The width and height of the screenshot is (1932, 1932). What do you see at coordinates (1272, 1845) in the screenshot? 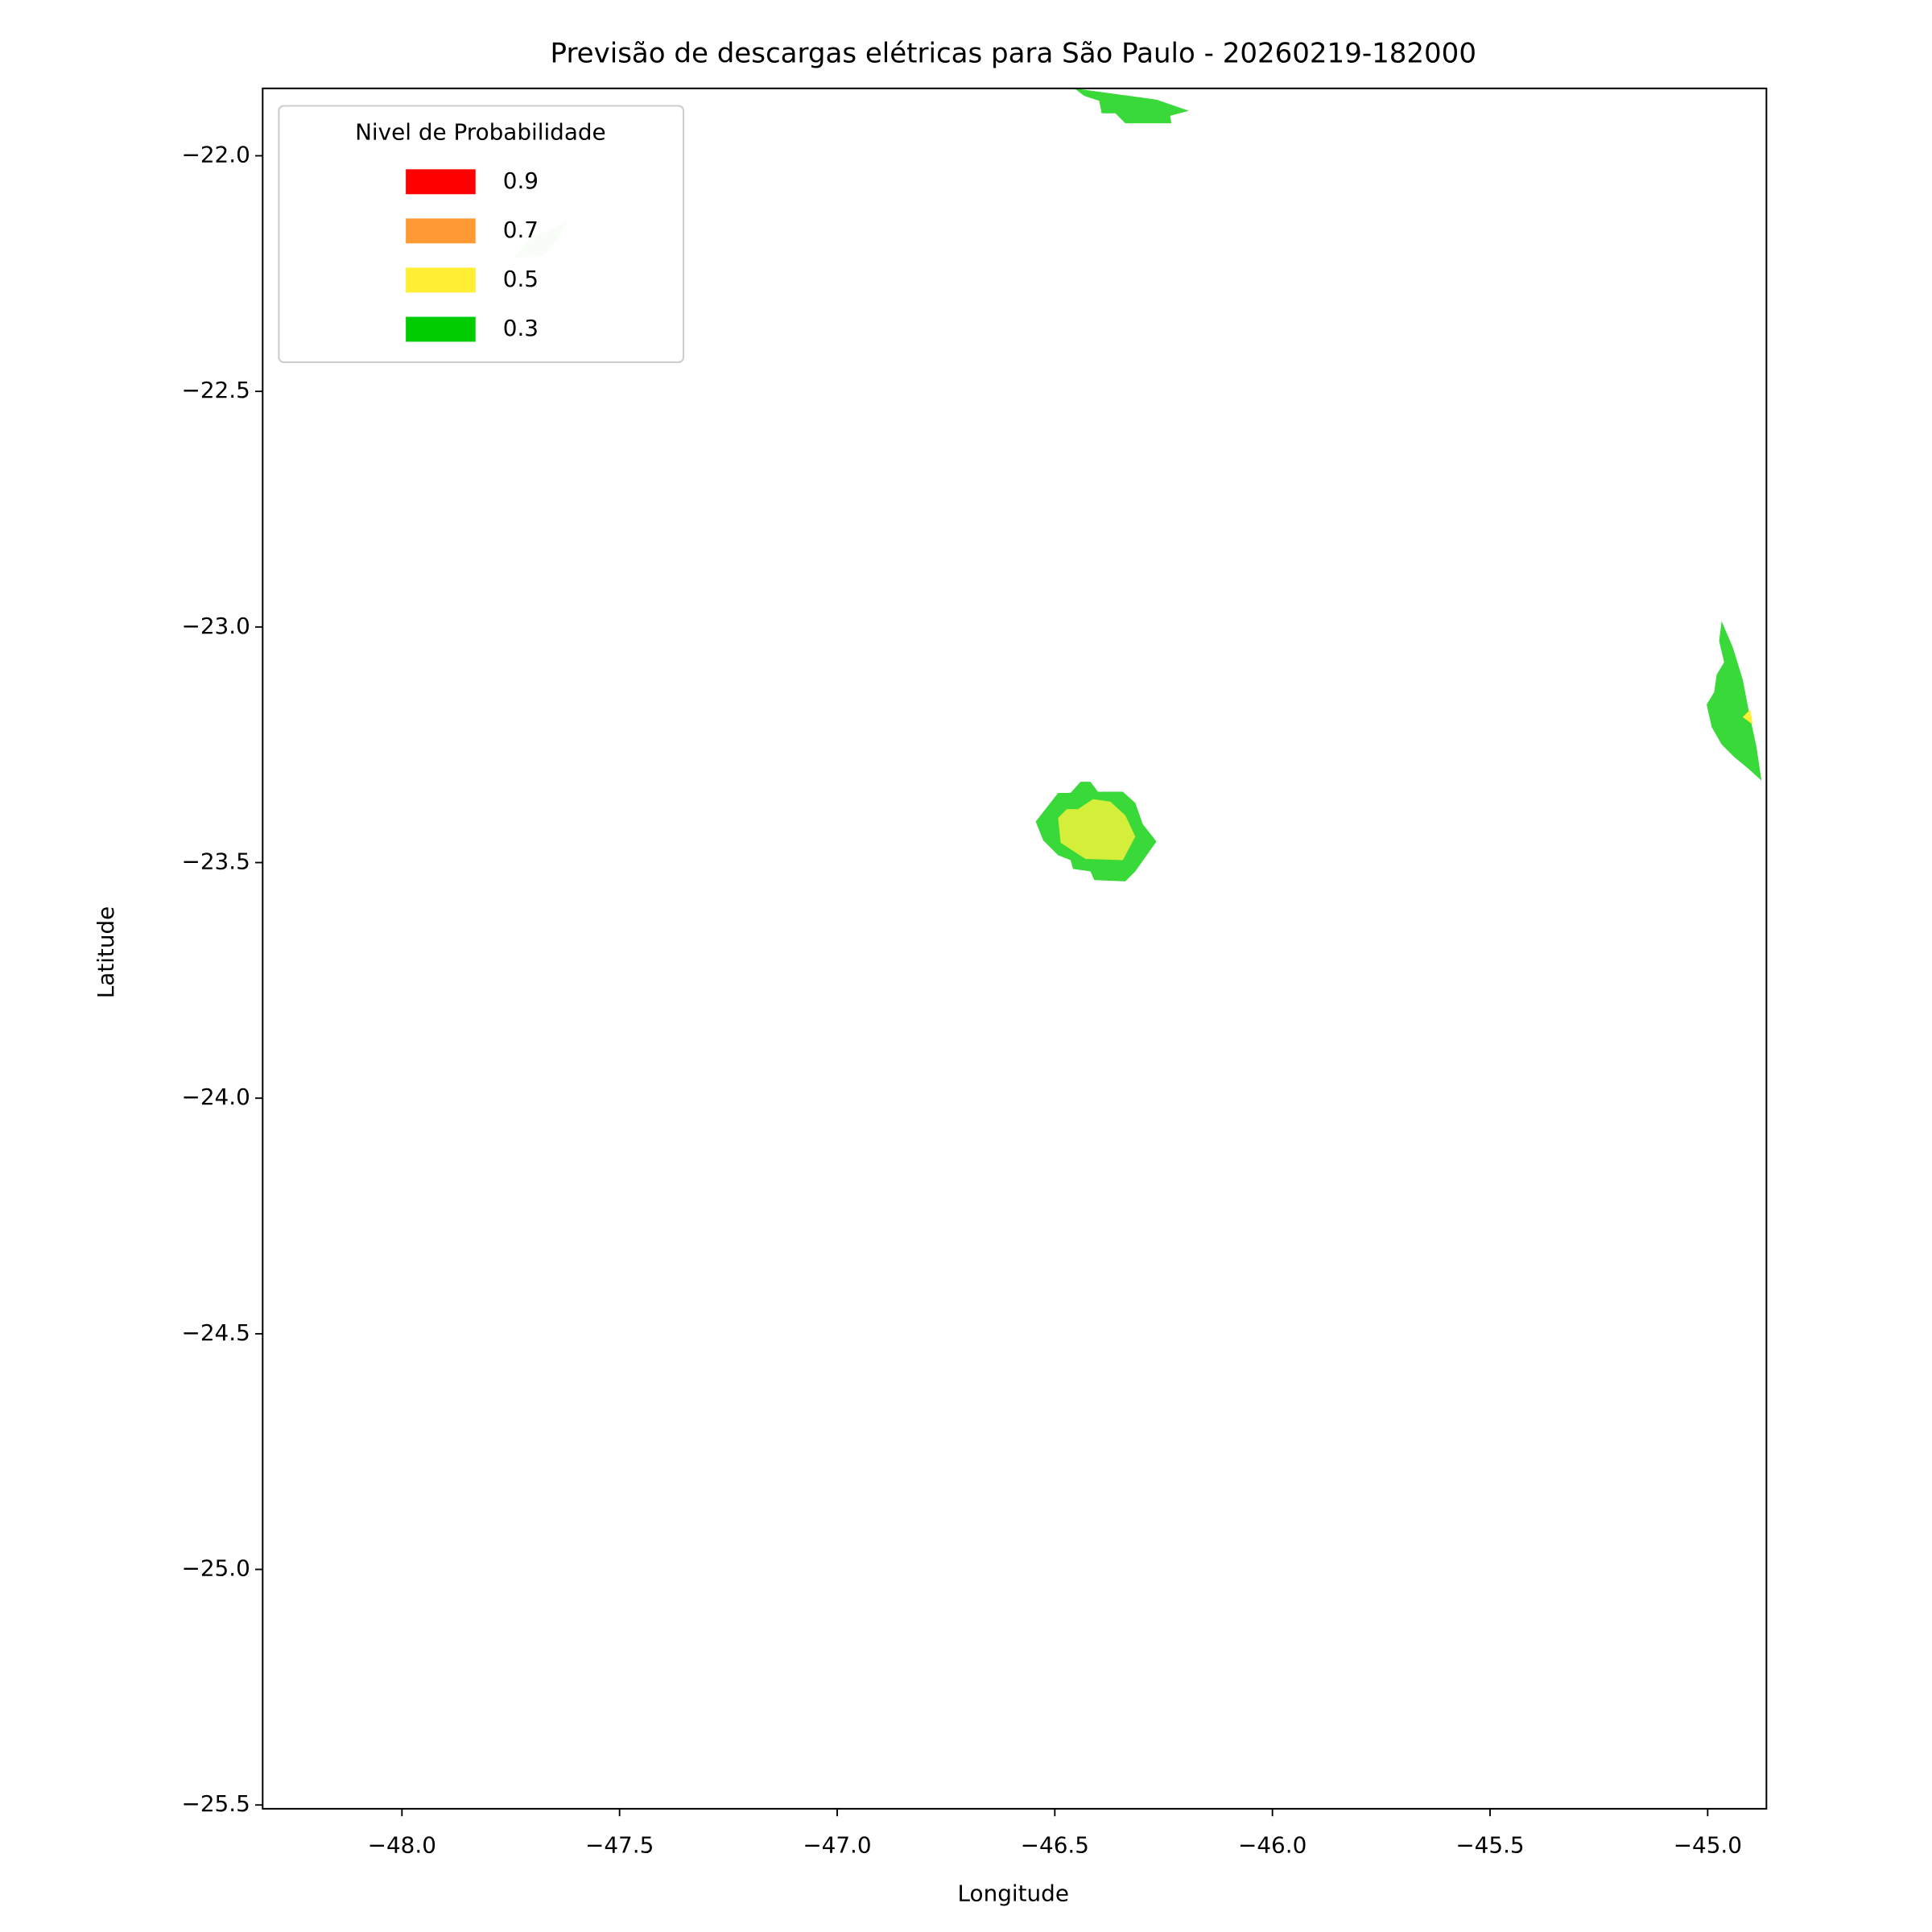
I see `x-tick-label: −46.0` at bounding box center [1272, 1845].